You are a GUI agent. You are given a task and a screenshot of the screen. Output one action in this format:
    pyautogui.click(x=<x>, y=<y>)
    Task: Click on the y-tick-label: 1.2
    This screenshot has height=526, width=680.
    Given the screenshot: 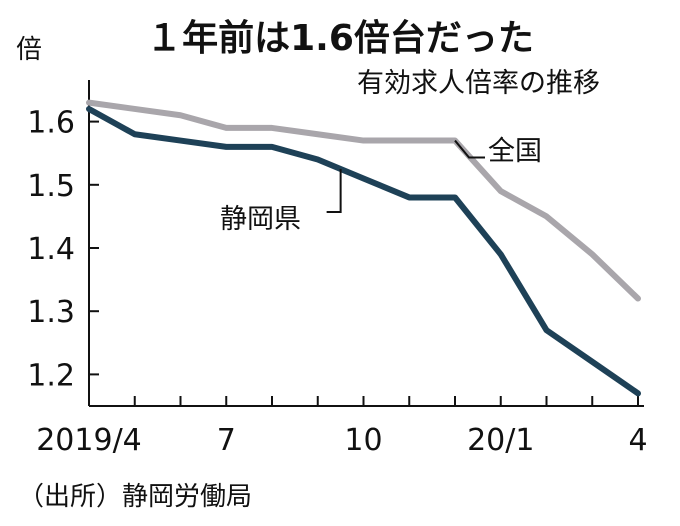 What is the action you would take?
    pyautogui.click(x=51, y=375)
    